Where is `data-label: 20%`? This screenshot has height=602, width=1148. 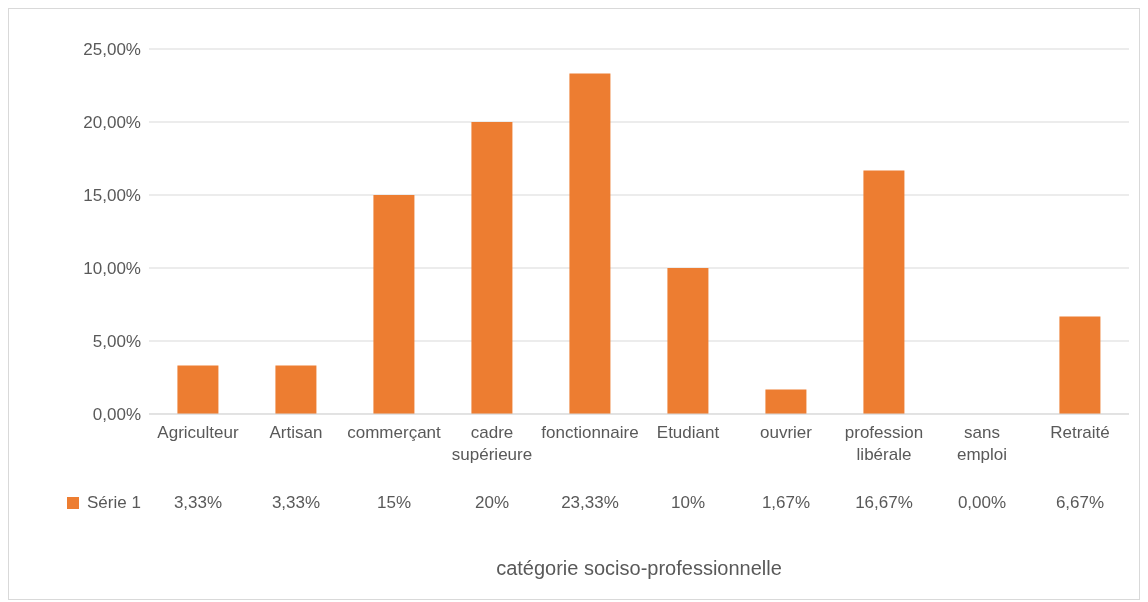
data-label: 20% is located at coordinates (492, 503).